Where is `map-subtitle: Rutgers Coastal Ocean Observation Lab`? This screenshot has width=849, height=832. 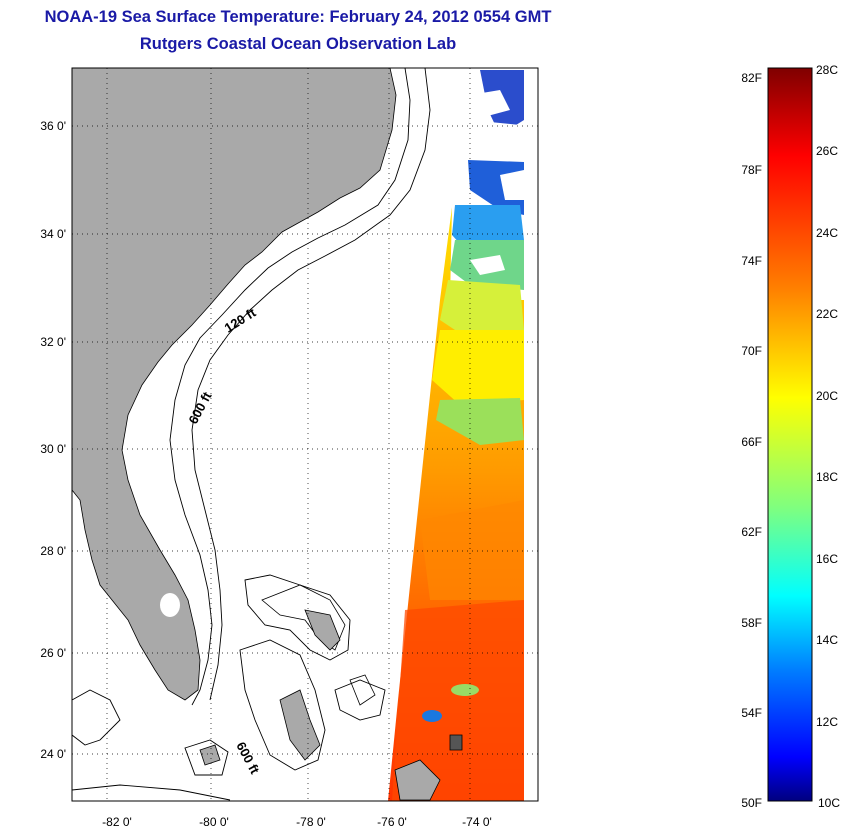
map-subtitle: Rutgers Coastal Ocean Observation Lab is located at coordinates (298, 44).